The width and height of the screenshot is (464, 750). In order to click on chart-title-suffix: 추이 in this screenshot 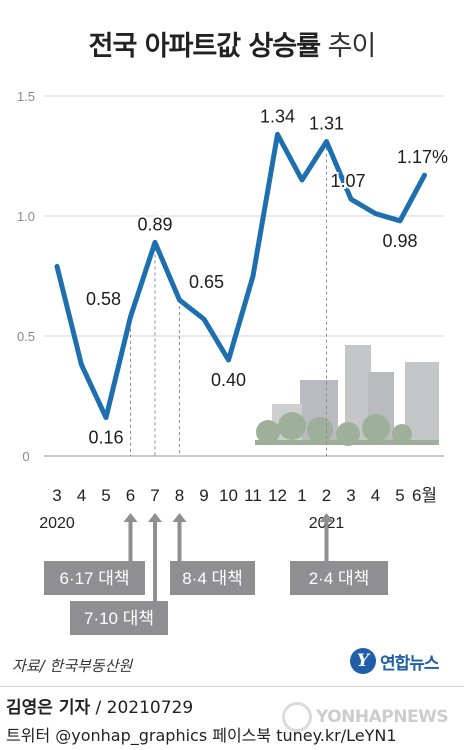, I will do `click(352, 46)`.